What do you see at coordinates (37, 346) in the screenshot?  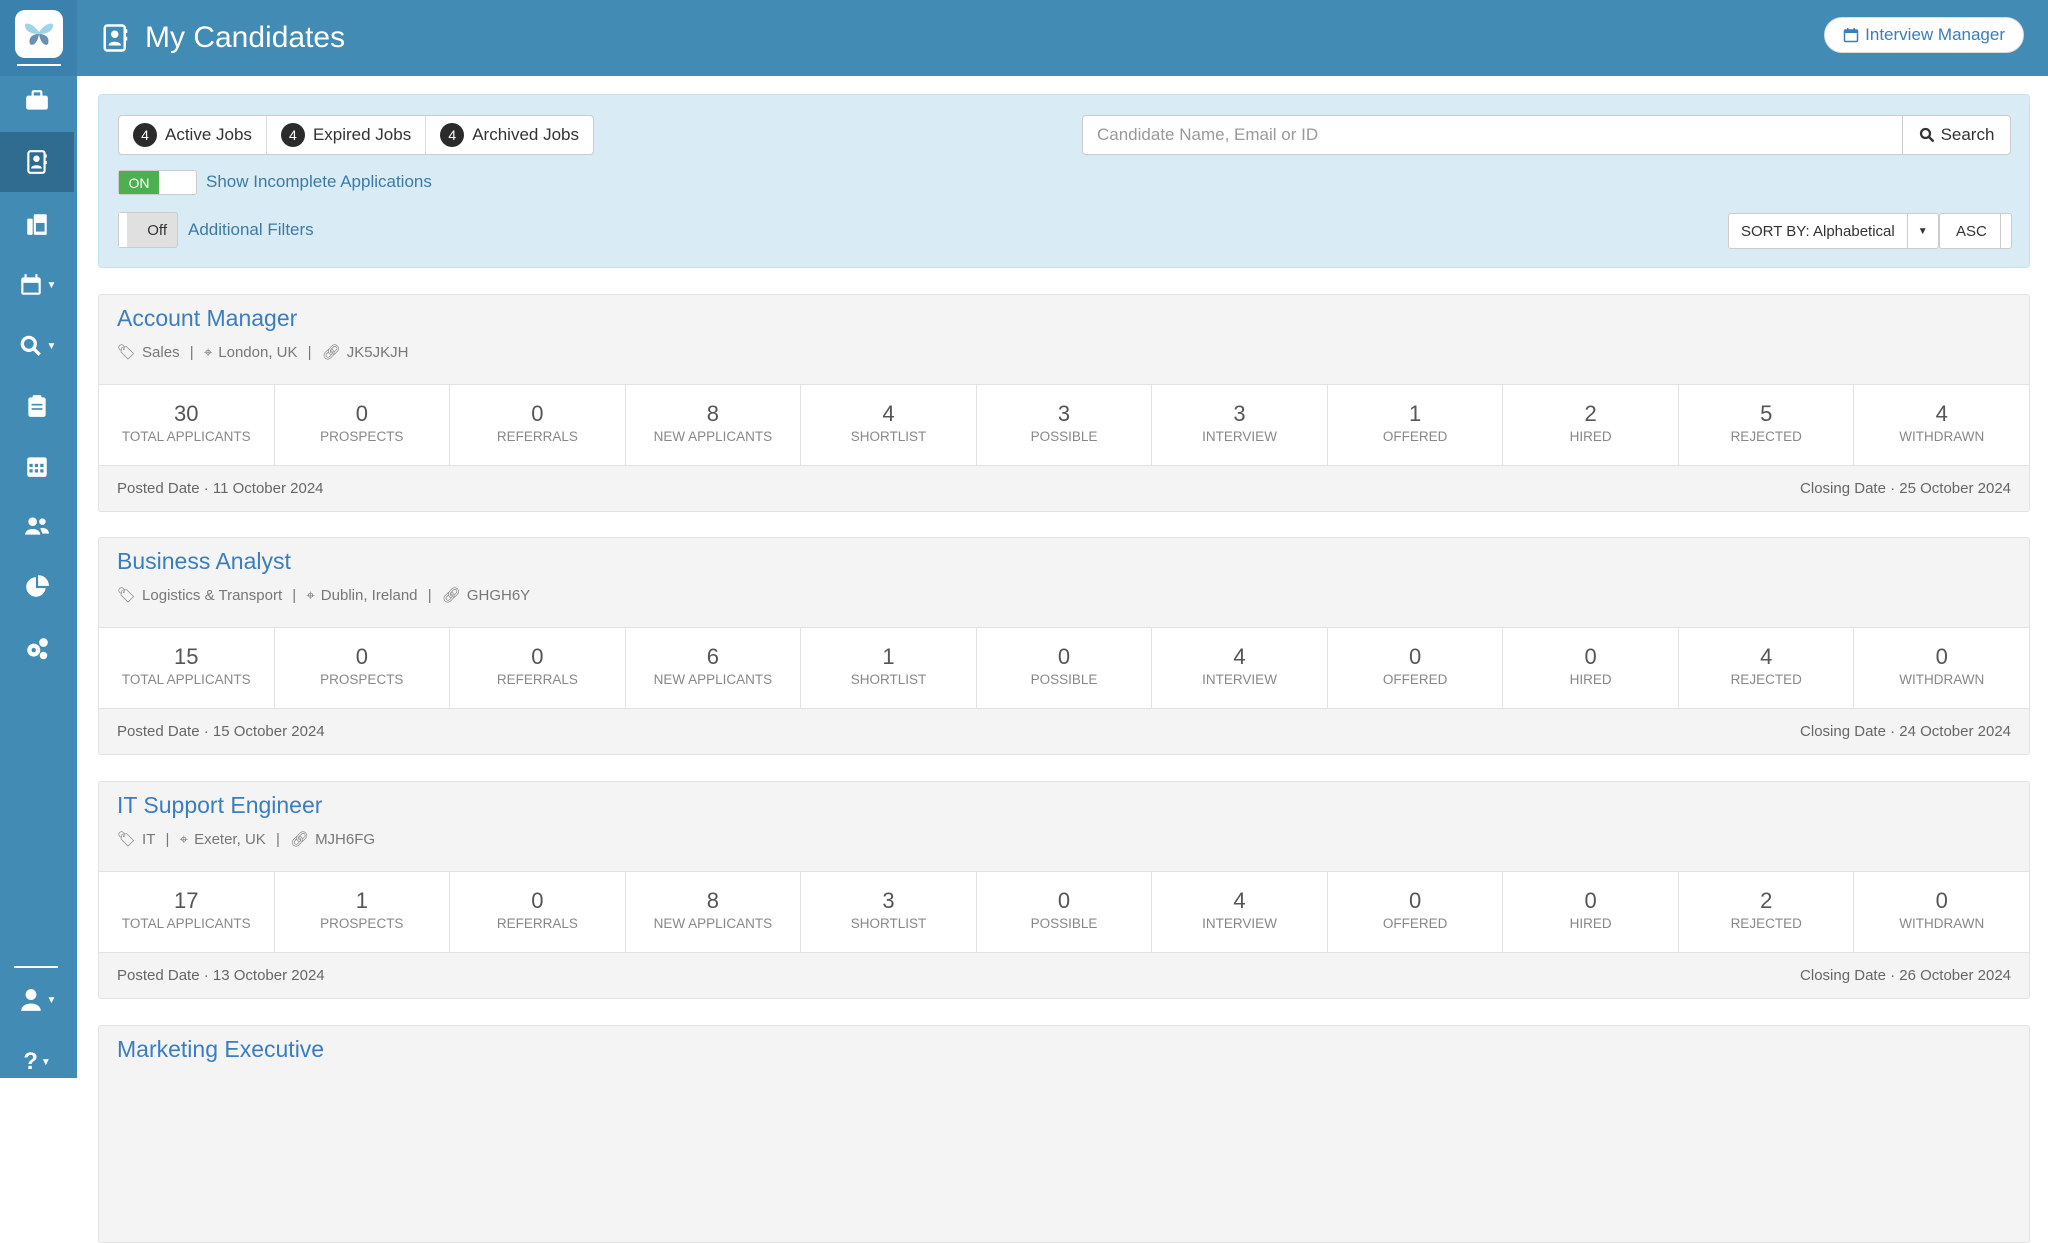 I see `search-dropdown-icon: ▼` at bounding box center [37, 346].